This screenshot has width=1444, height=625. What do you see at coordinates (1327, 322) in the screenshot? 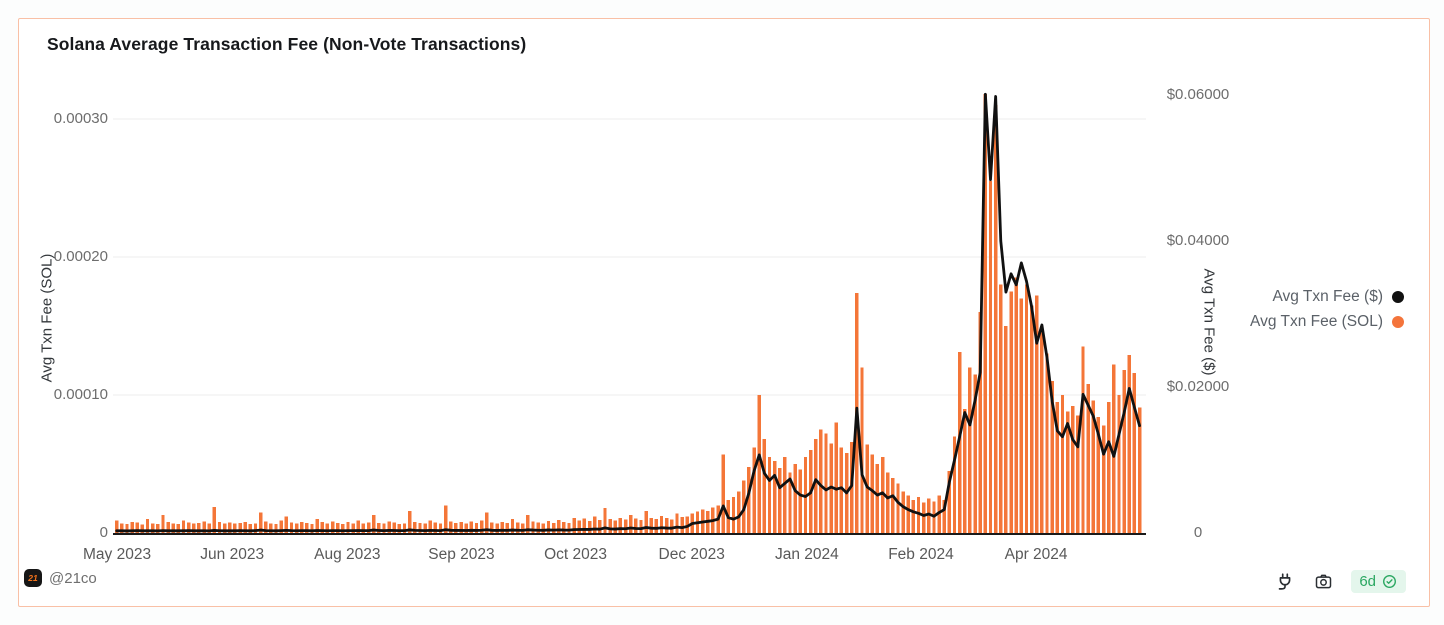
I see `legend-item-sol: Avg Txn Fee (SOL)` at bounding box center [1327, 322].